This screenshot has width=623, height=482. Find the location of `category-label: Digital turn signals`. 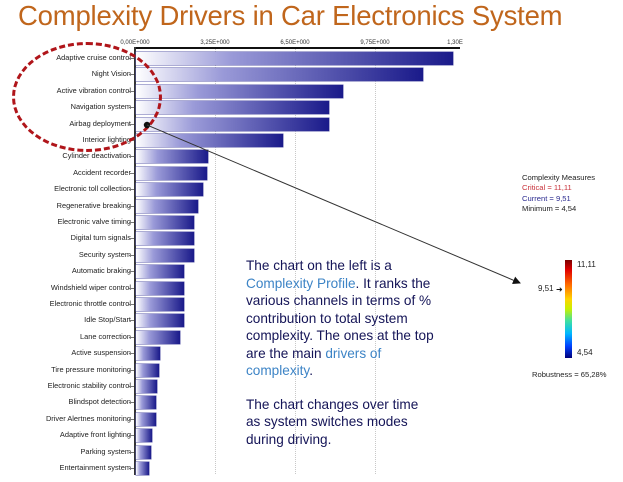

category-label: Digital turn signals is located at coordinates (100, 238).